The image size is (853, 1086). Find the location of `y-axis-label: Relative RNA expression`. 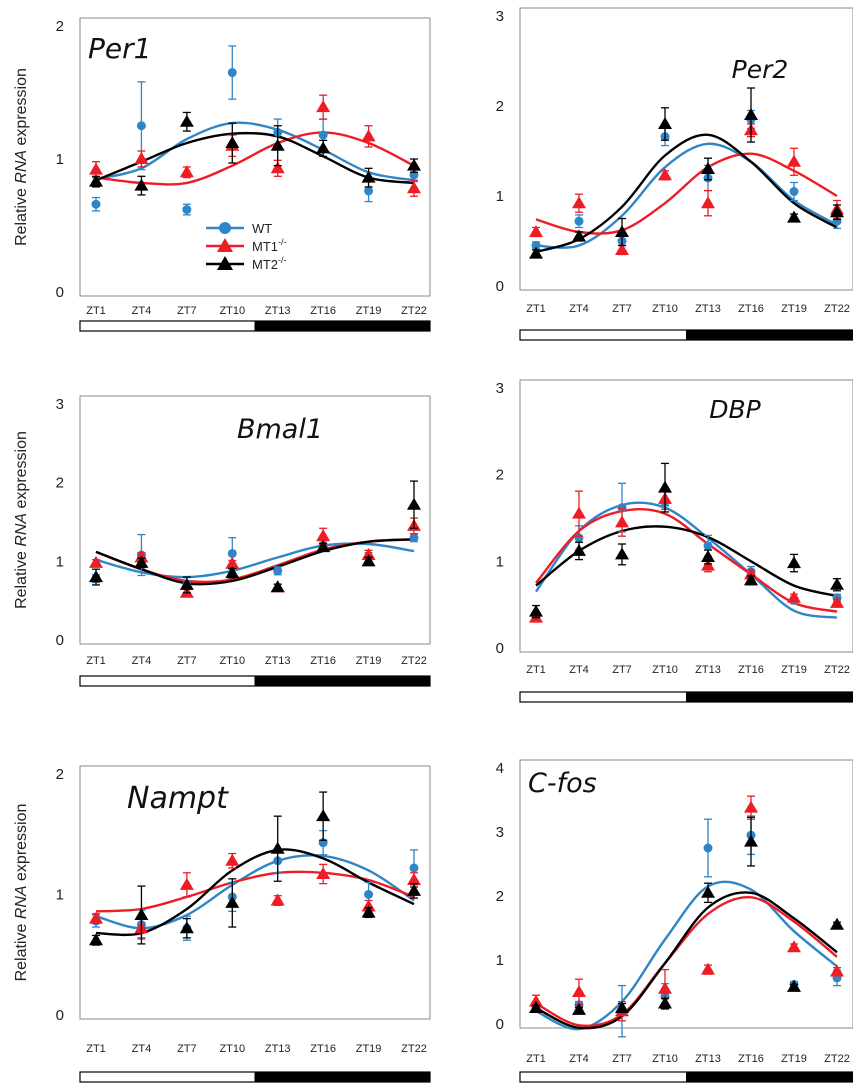

y-axis-label: Relative RNA expression is located at coordinates (21, 520).